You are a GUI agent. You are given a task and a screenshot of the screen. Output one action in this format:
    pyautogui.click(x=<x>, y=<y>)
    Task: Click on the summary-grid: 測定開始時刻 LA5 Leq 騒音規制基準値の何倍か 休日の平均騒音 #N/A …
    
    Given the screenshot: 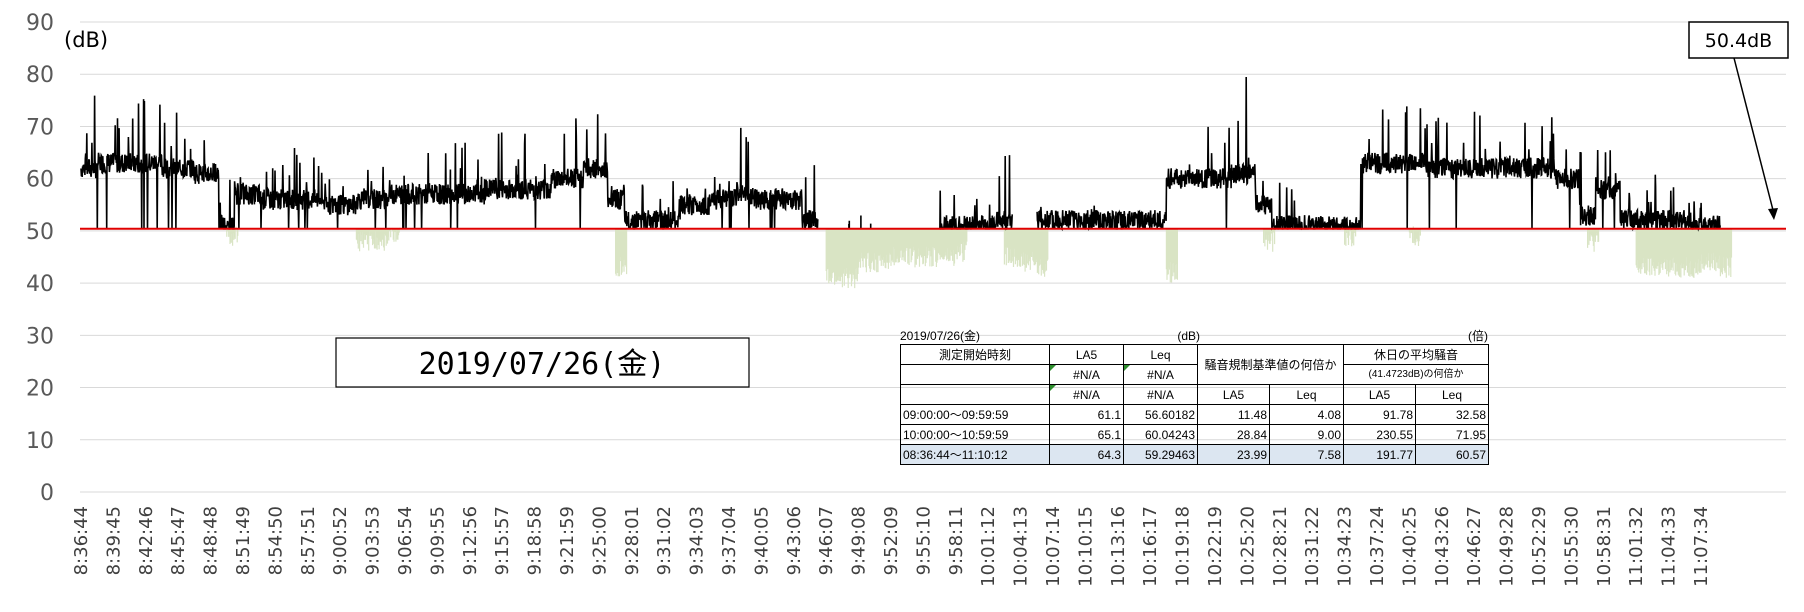 What is the action you would take?
    pyautogui.click(x=1195, y=404)
    